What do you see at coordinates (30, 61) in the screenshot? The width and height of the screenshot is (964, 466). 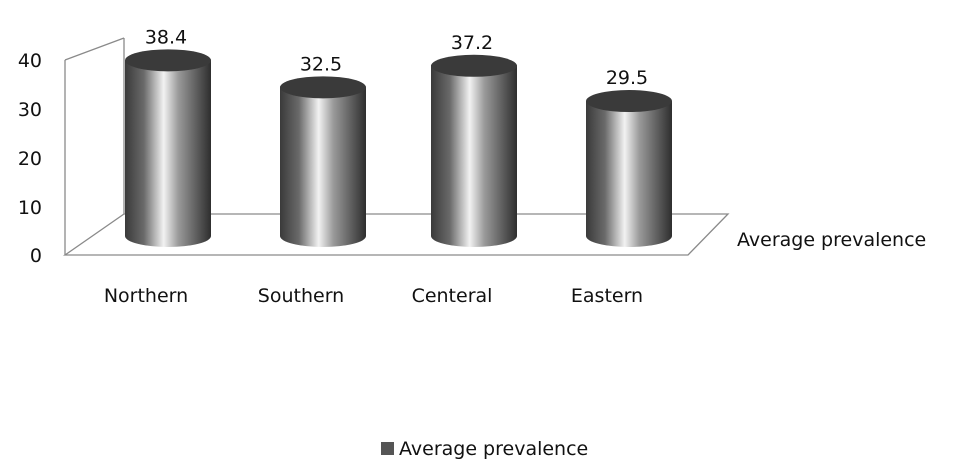 I see `y-tick-label: 40` at bounding box center [30, 61].